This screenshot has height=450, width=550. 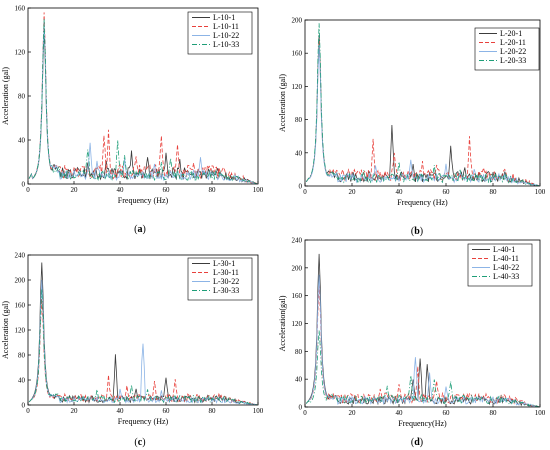 I want to click on legend-entry: L-40-11, so click(x=506, y=258).